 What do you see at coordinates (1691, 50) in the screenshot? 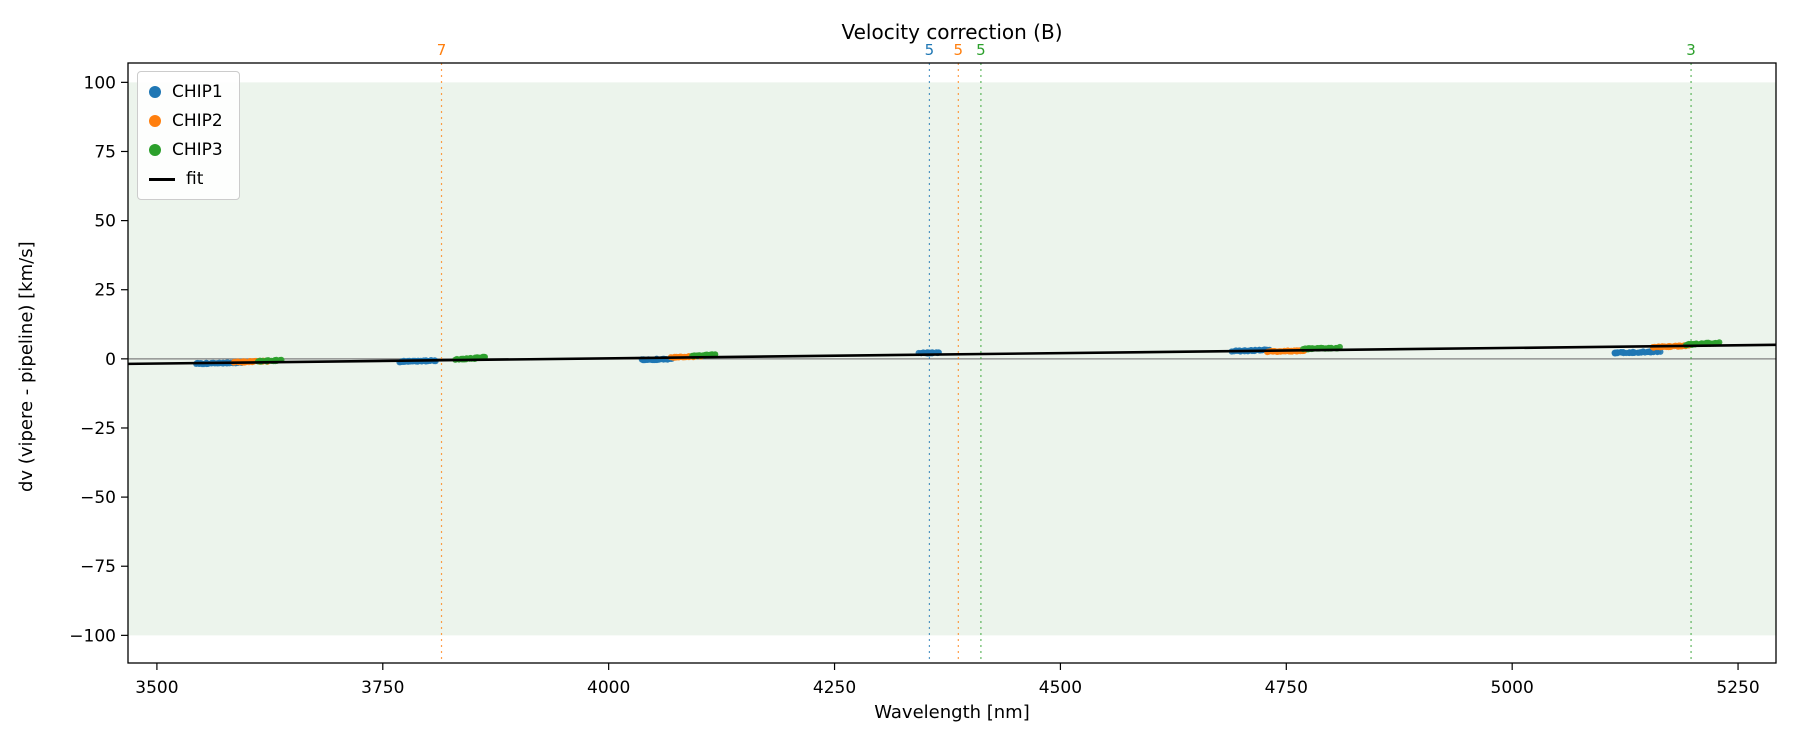
I see `order-marker-count: 3` at bounding box center [1691, 50].